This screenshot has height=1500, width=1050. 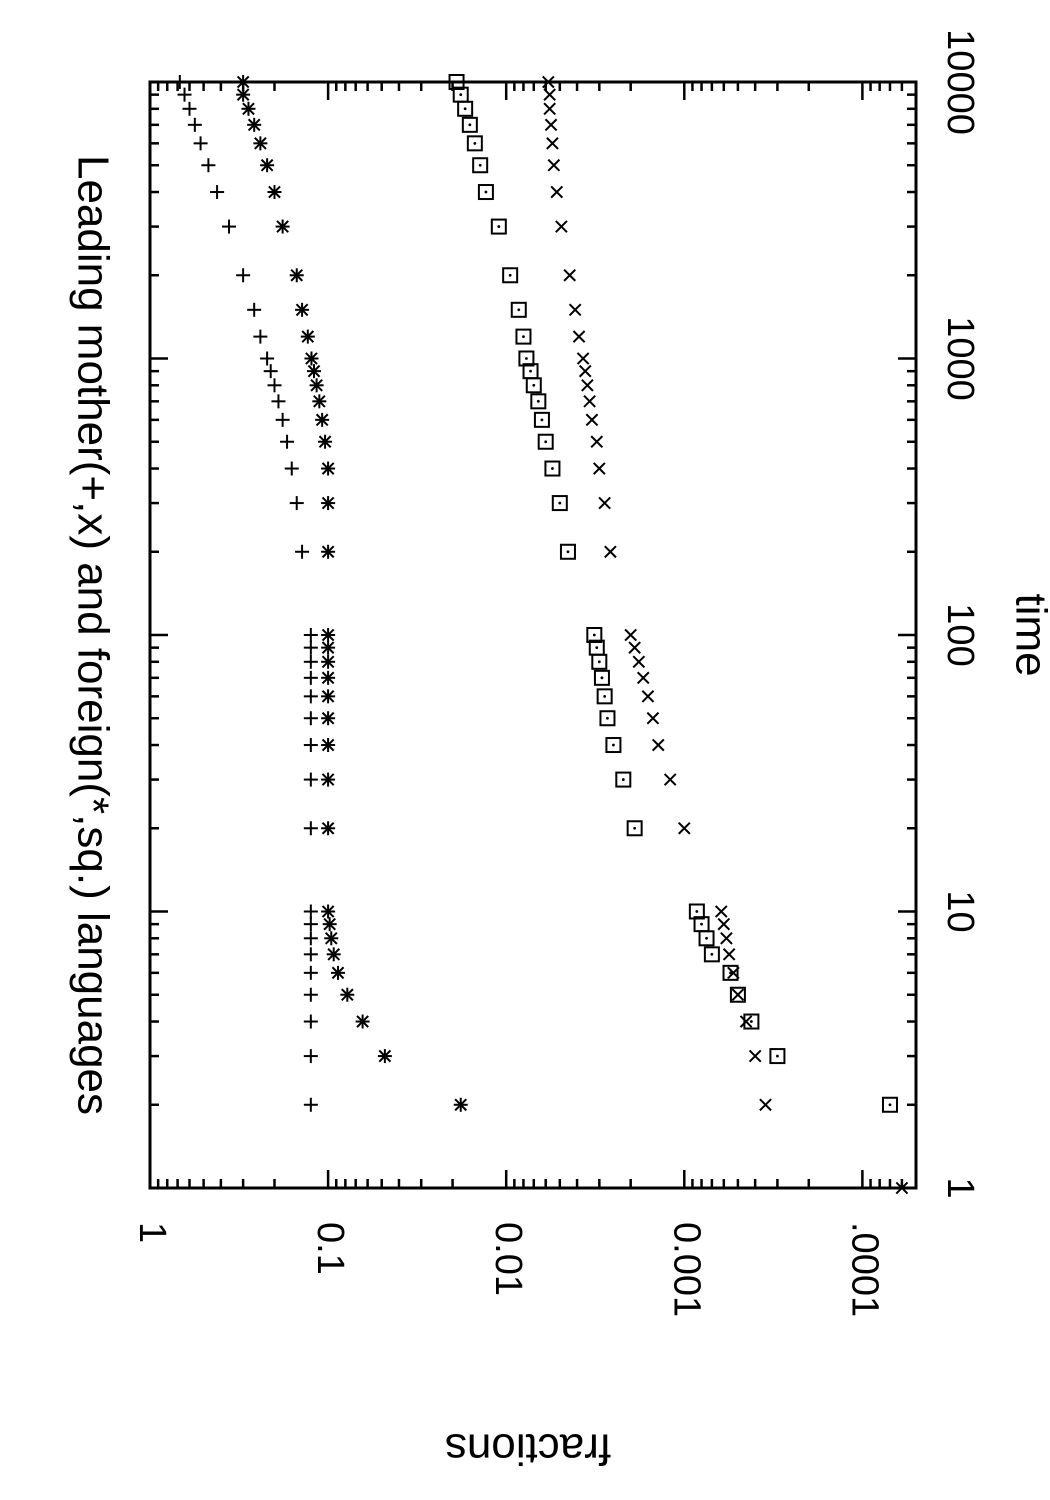 What do you see at coordinates (864, 1269) in the screenshot?
I see `y-tick-label: .0001` at bounding box center [864, 1269].